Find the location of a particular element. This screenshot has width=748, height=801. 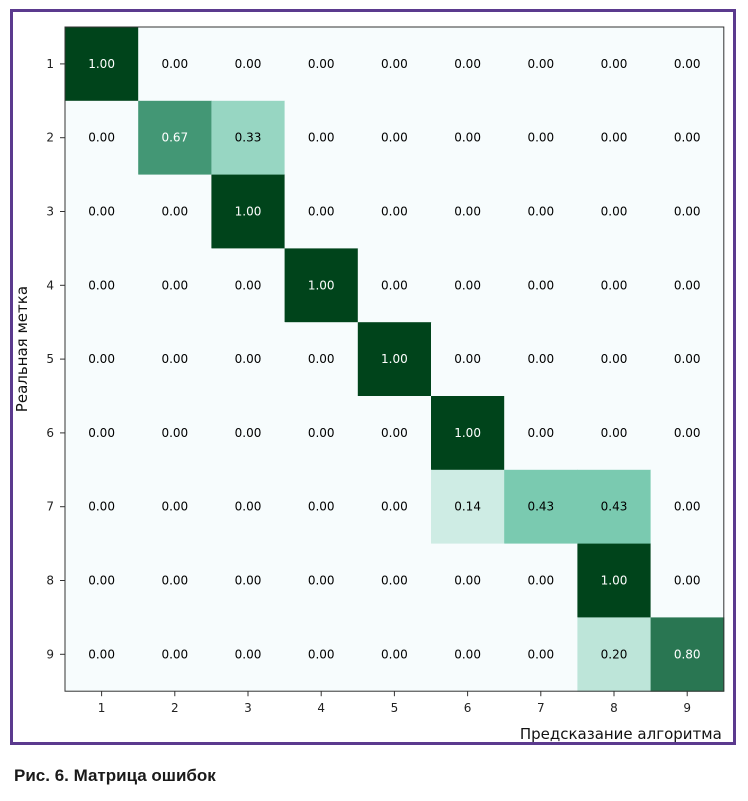

heatmap-cell-value: 0.20 is located at coordinates (614, 654).